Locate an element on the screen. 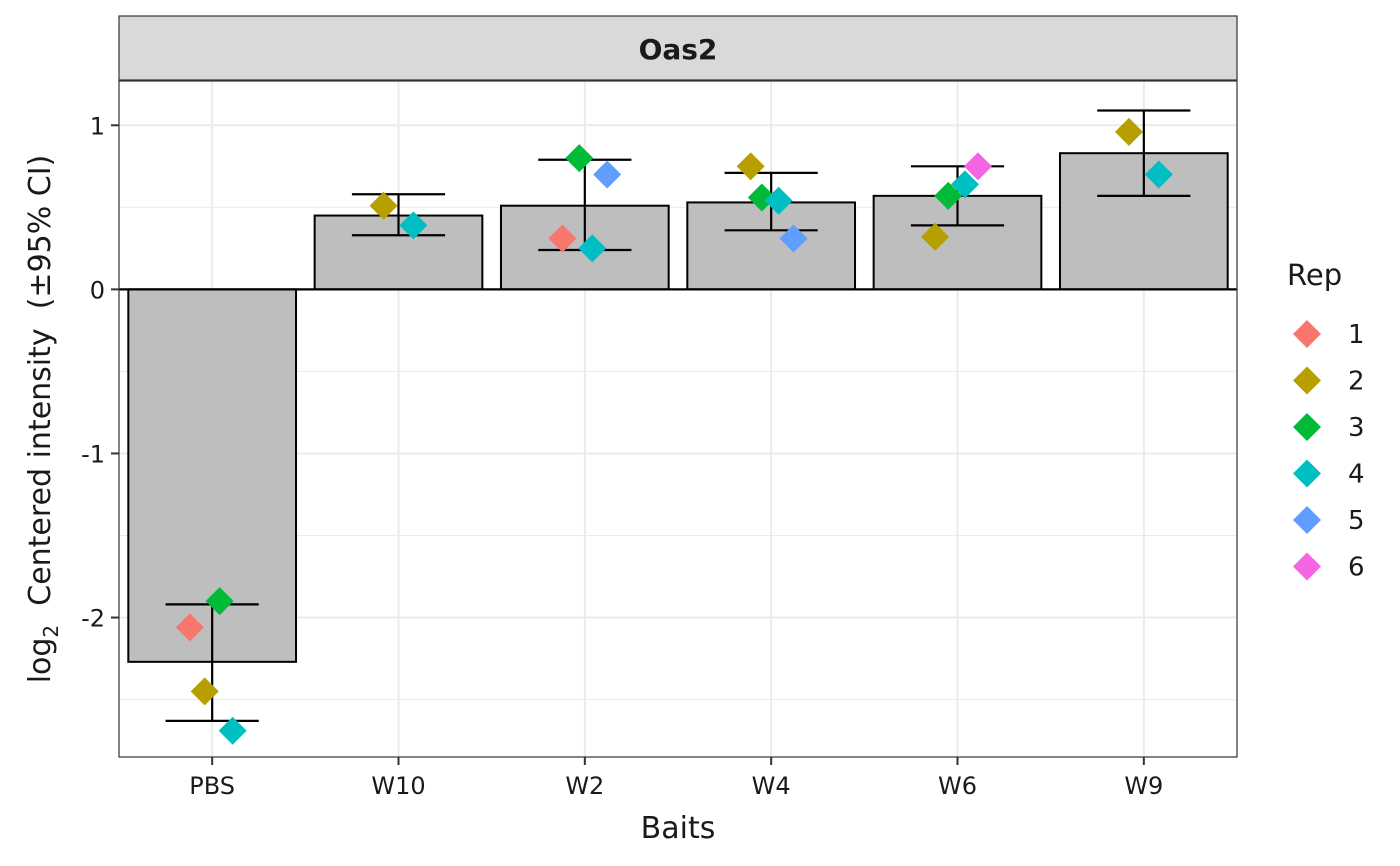 The width and height of the screenshot is (1400, 866). y-axis-title-log: log is located at coordinates (40, 661).